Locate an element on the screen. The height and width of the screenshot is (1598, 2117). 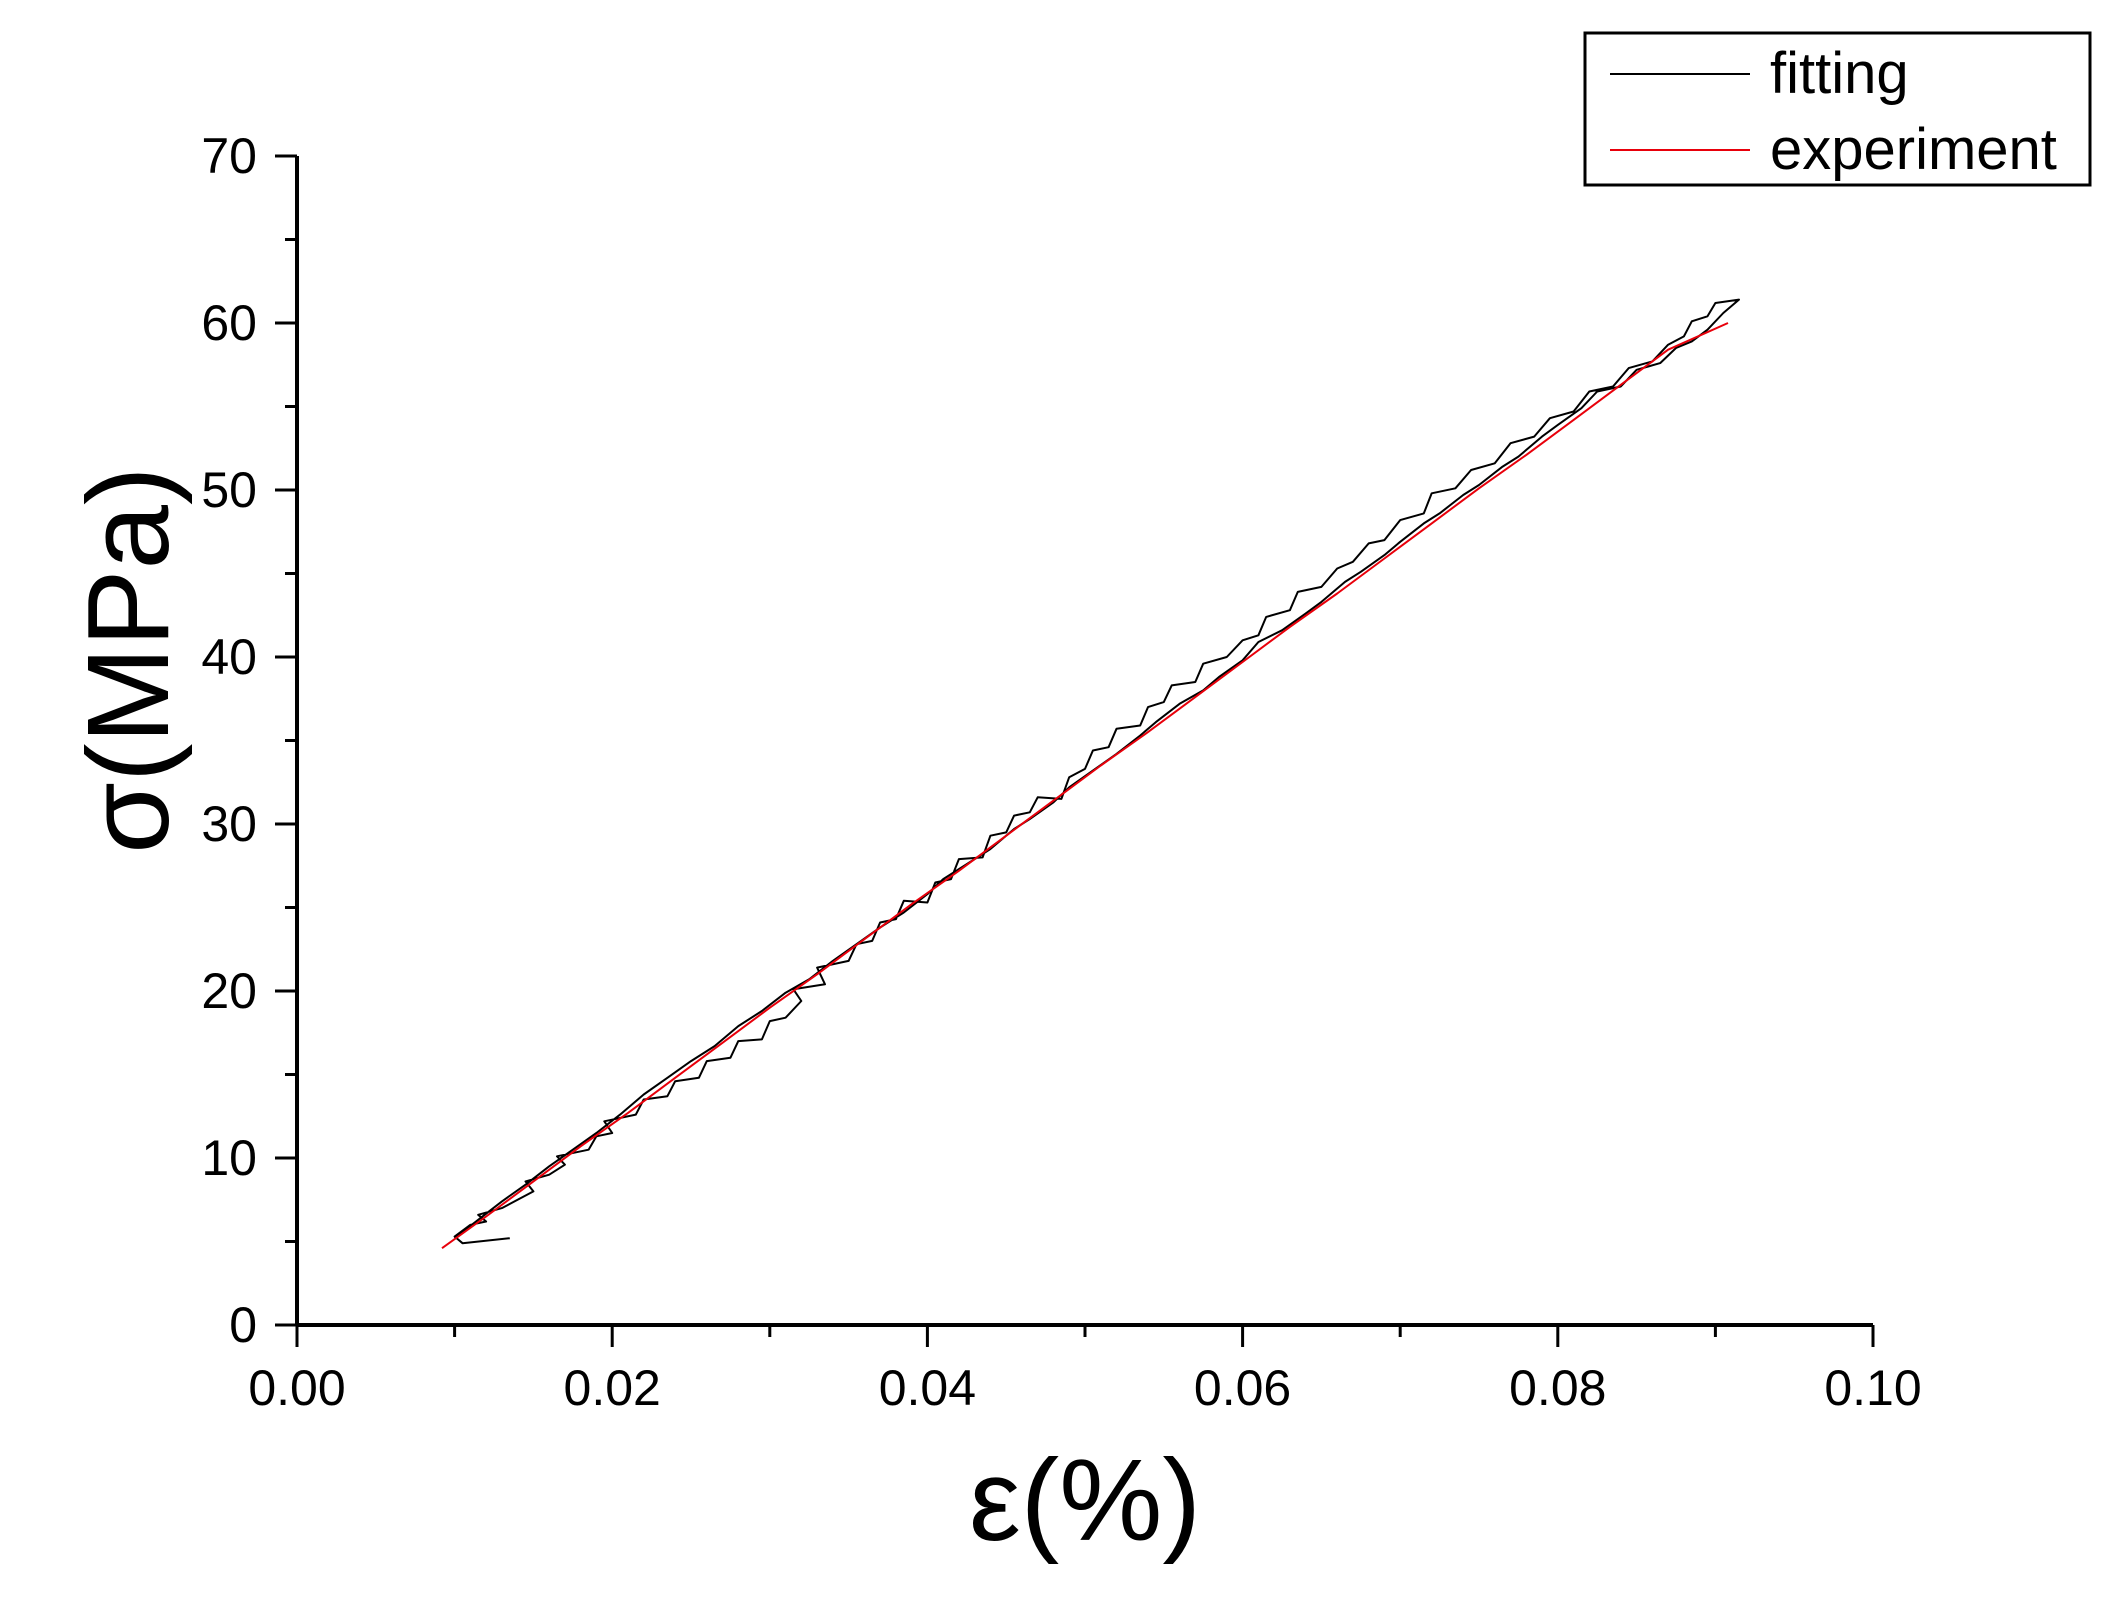
y-tick-label: 60 is located at coordinates (229, 323).